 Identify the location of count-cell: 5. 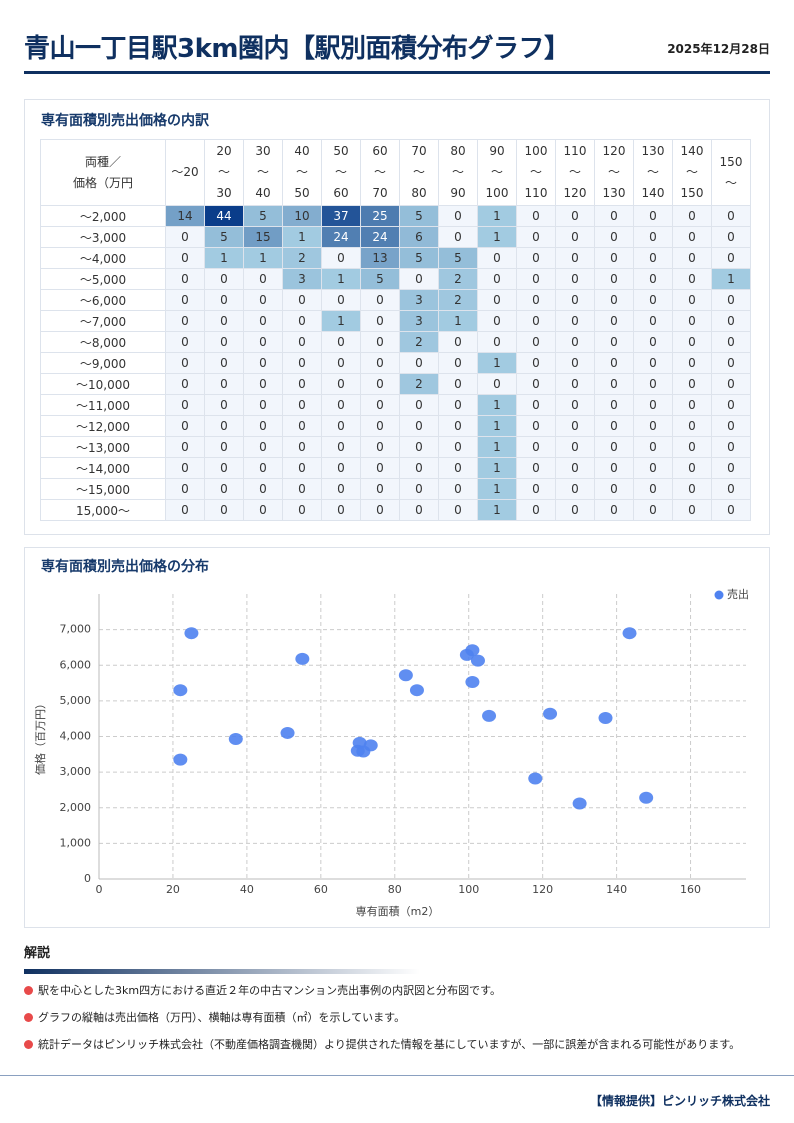
(419, 216).